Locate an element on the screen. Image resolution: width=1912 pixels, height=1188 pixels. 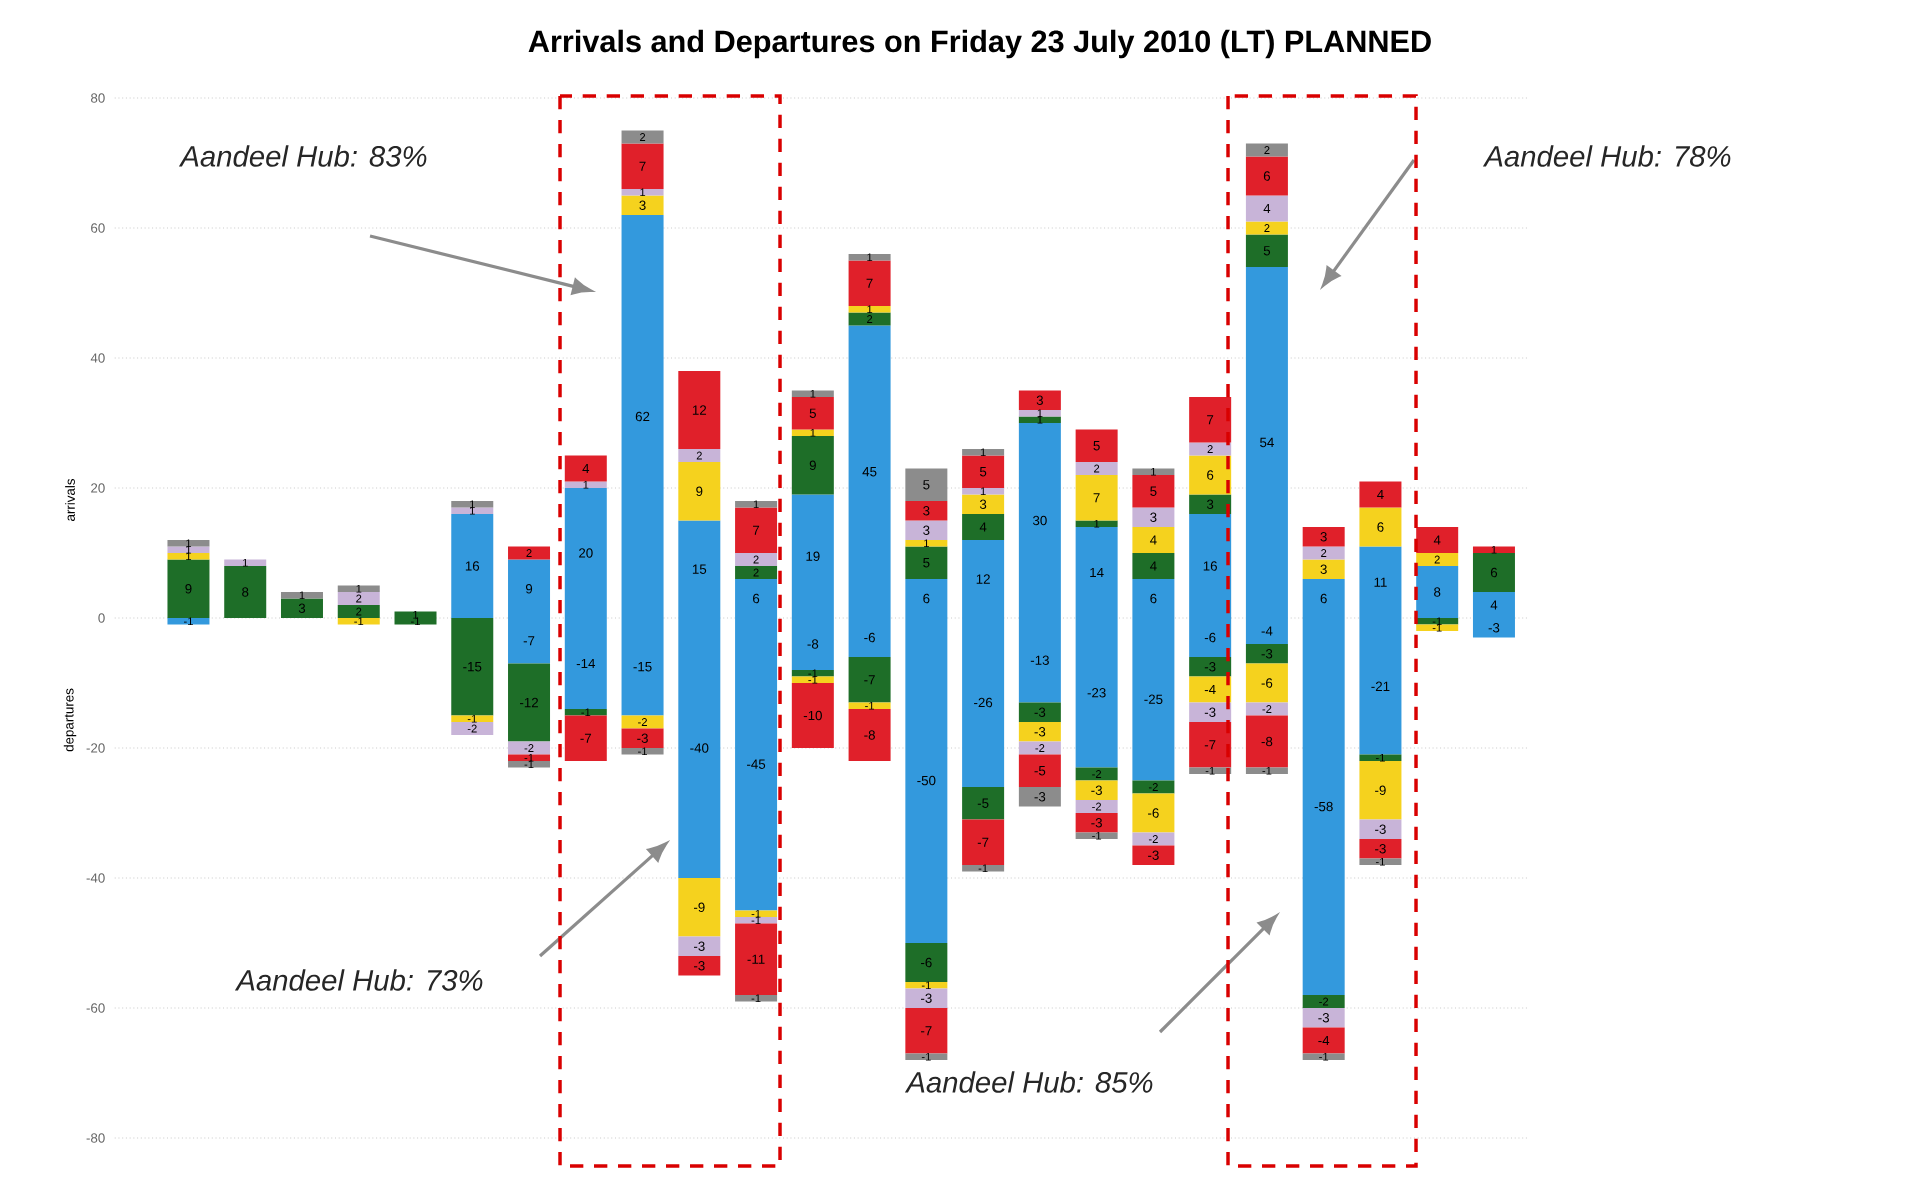
chart-title: Arrivals and Departures on Friday 23 July 2010 (LT) PLANNED is located at coordinates (979, 44).